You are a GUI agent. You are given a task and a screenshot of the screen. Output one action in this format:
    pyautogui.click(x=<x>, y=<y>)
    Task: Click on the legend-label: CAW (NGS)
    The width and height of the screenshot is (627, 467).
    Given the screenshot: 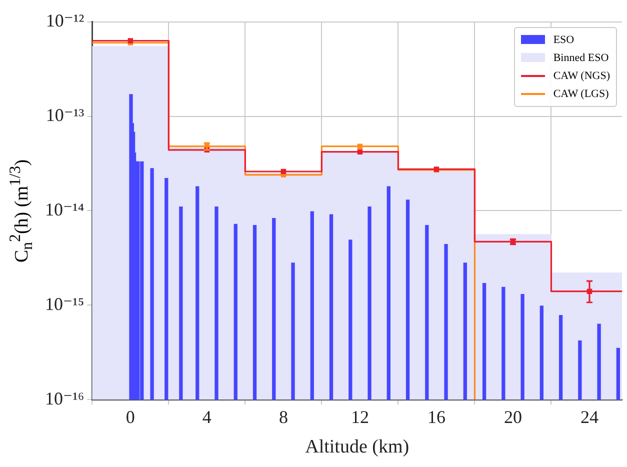 What is the action you would take?
    pyautogui.click(x=581, y=76)
    